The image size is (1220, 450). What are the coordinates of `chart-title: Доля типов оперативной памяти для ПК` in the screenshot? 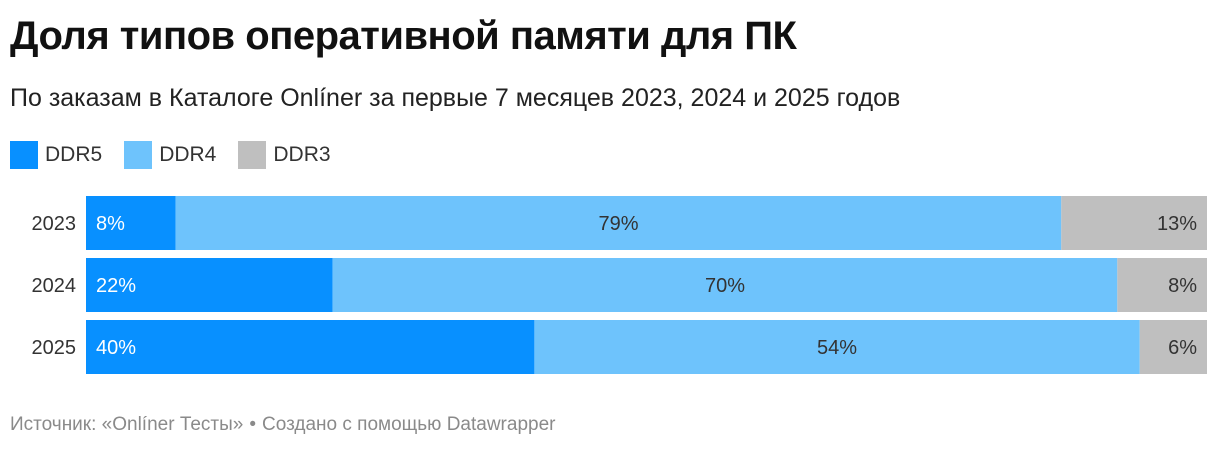 It's located at (403, 36).